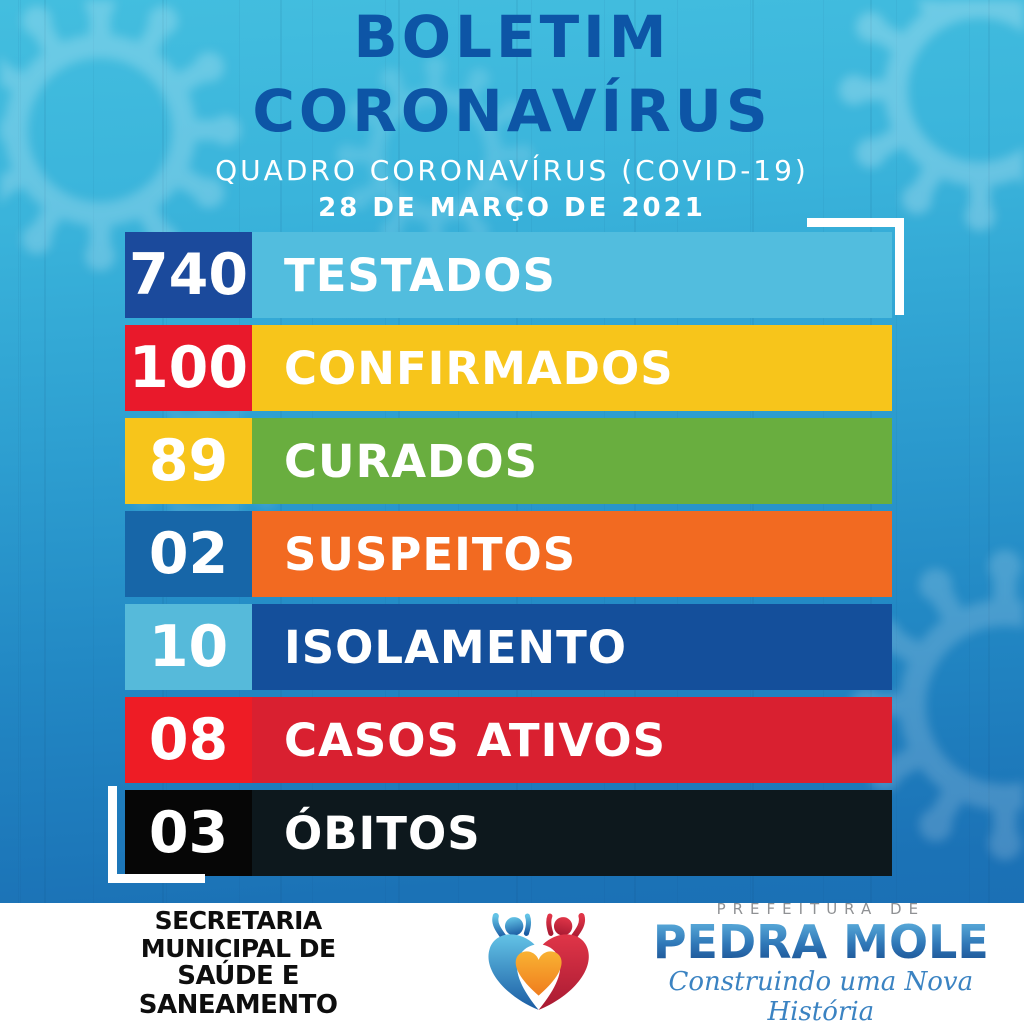 The width and height of the screenshot is (1024, 1024). I want to click on page-title-line2: CORONAVÍRUS, so click(512, 111).